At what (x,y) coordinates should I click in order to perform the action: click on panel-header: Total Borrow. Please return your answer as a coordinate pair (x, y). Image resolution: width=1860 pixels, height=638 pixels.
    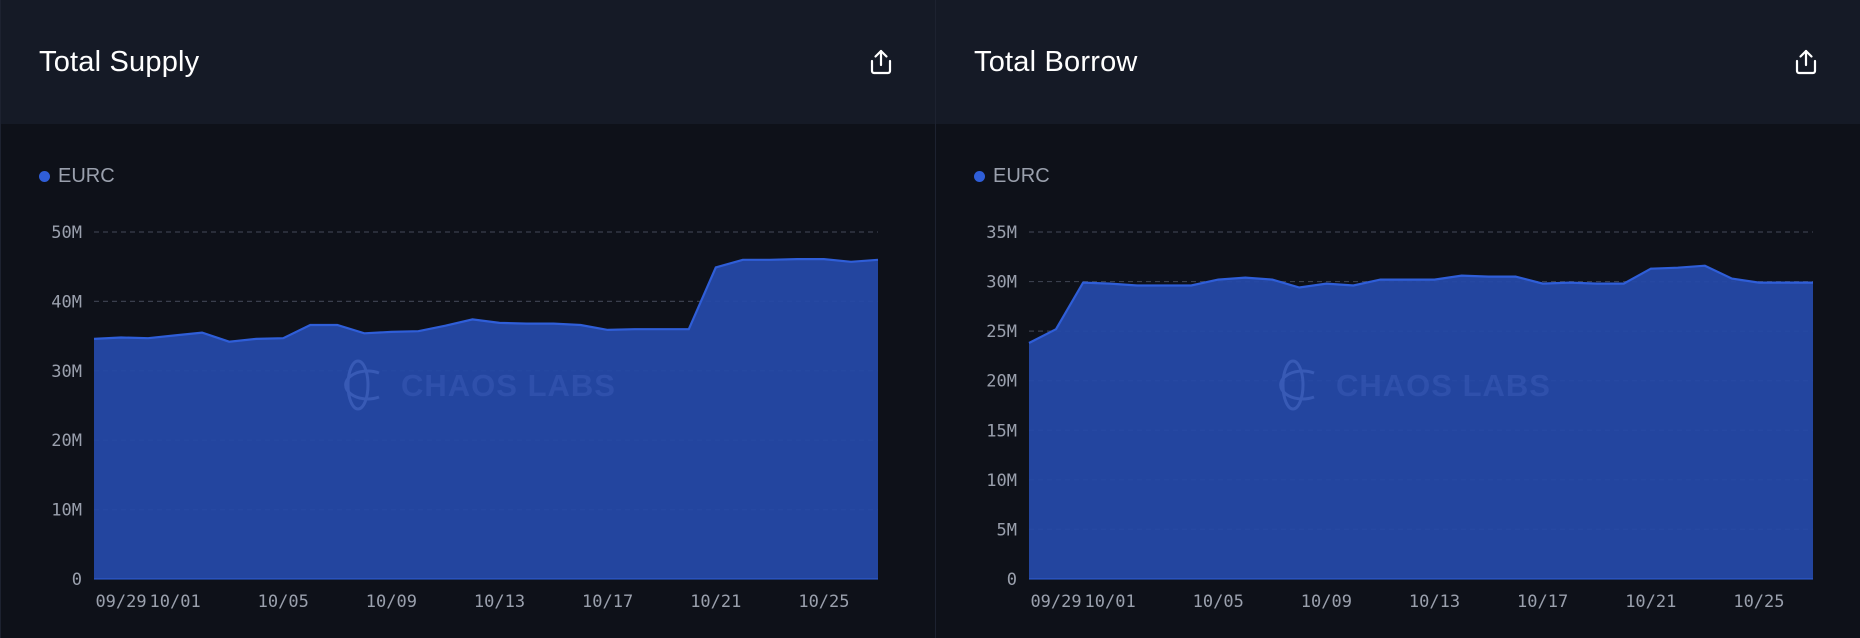
    Looking at the image, I should click on (1398, 62).